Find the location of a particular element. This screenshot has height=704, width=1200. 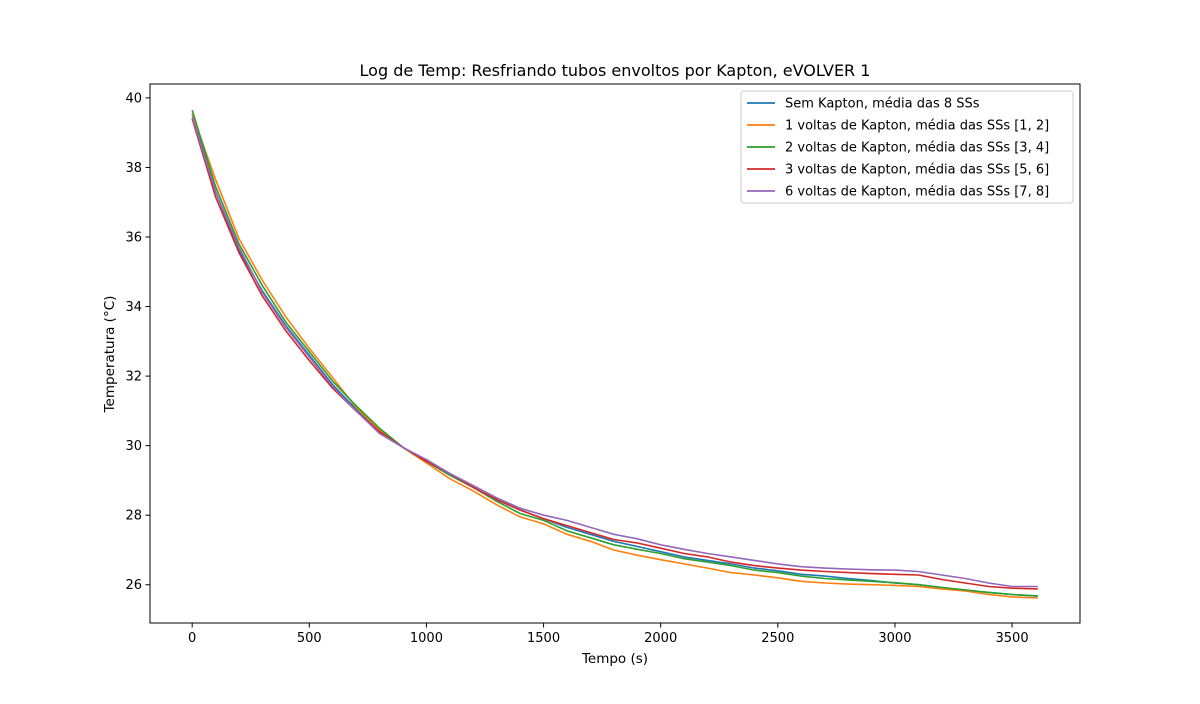

y-tick-label: 28 is located at coordinates (133, 516).